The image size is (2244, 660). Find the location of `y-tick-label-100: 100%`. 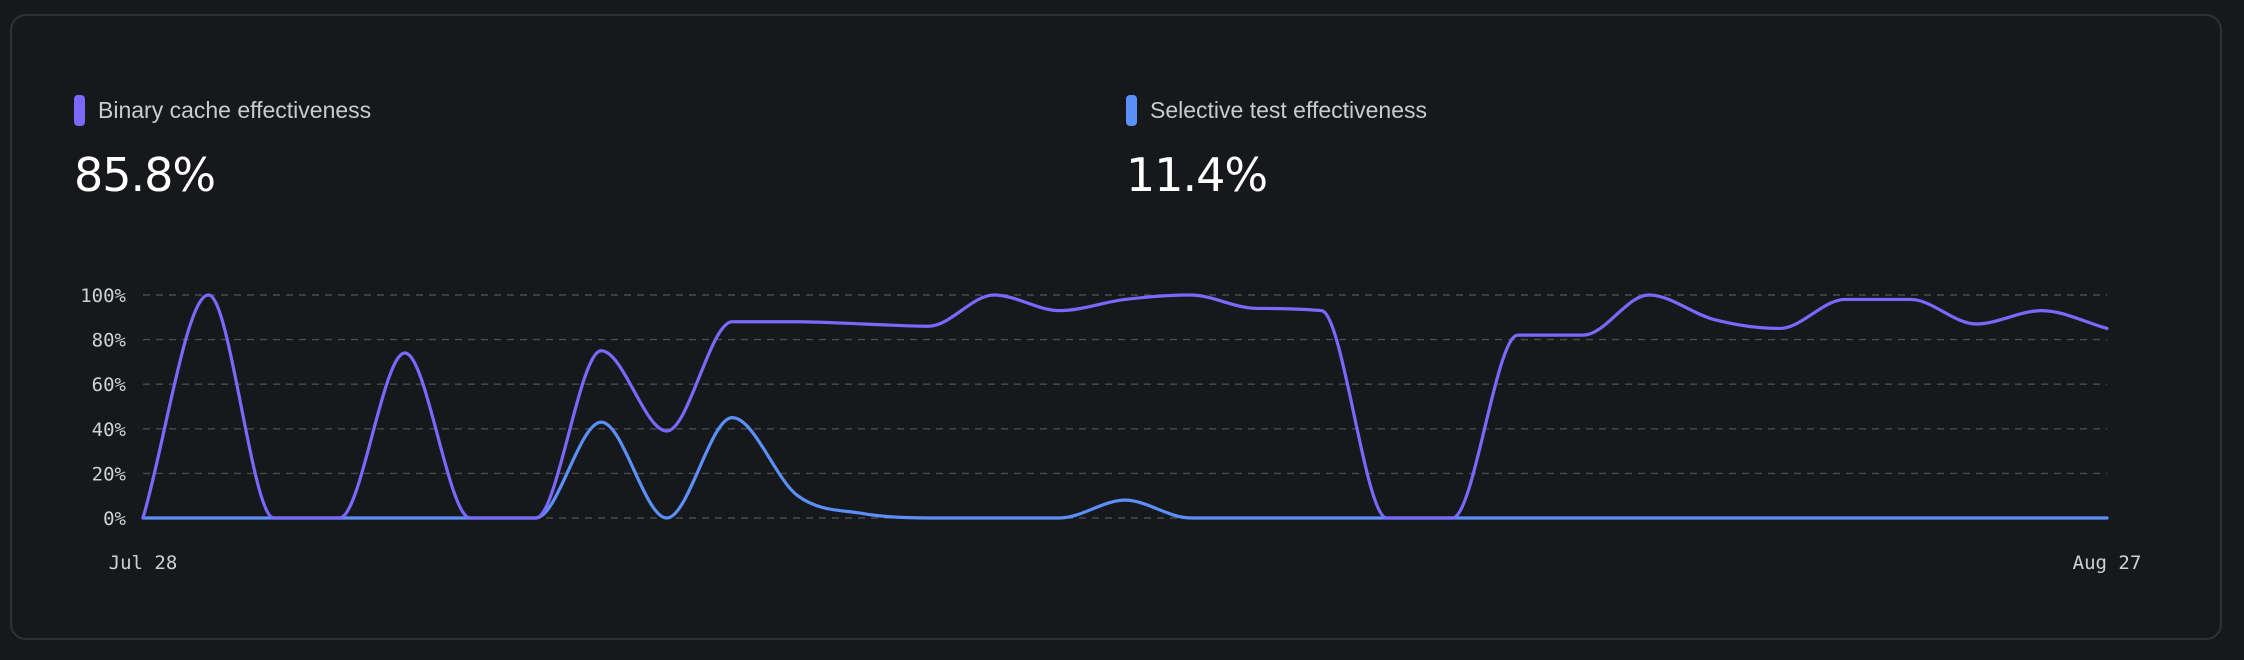

y-tick-label-100: 100% is located at coordinates (103, 296).